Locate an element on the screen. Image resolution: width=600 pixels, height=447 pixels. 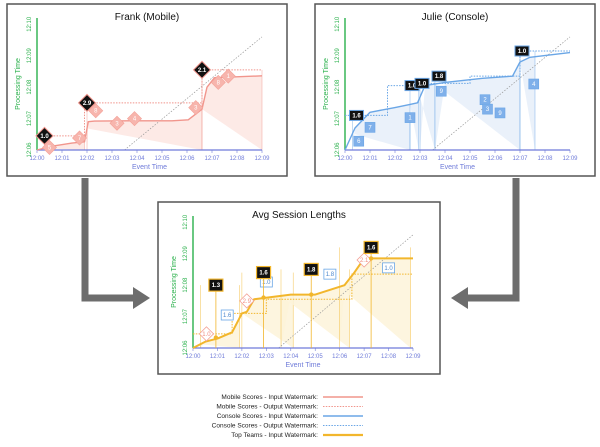
score-value: 2.1 is located at coordinates (364, 261).